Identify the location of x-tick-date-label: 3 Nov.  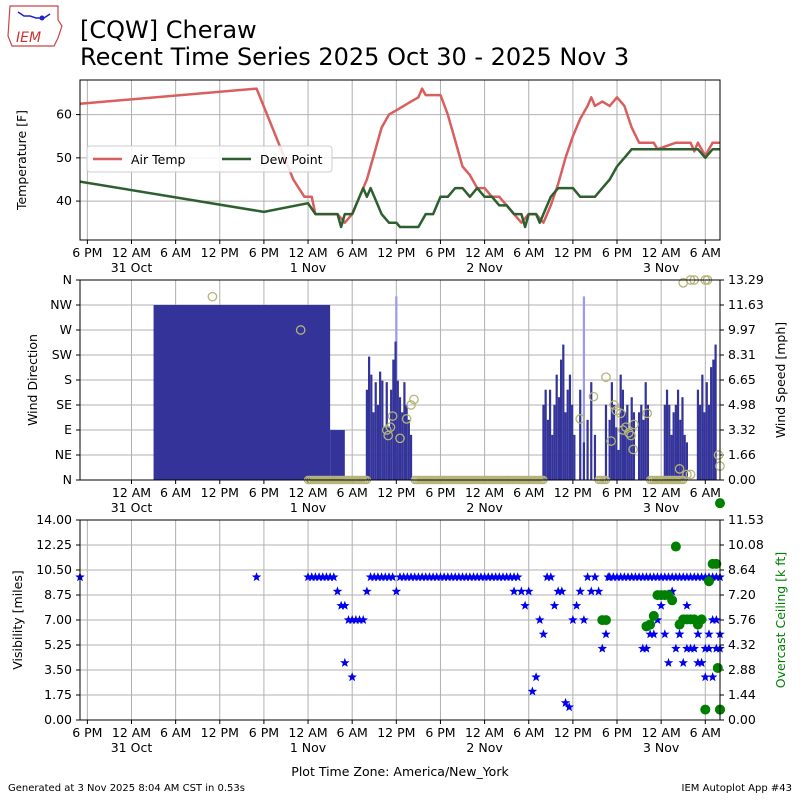
(661, 747).